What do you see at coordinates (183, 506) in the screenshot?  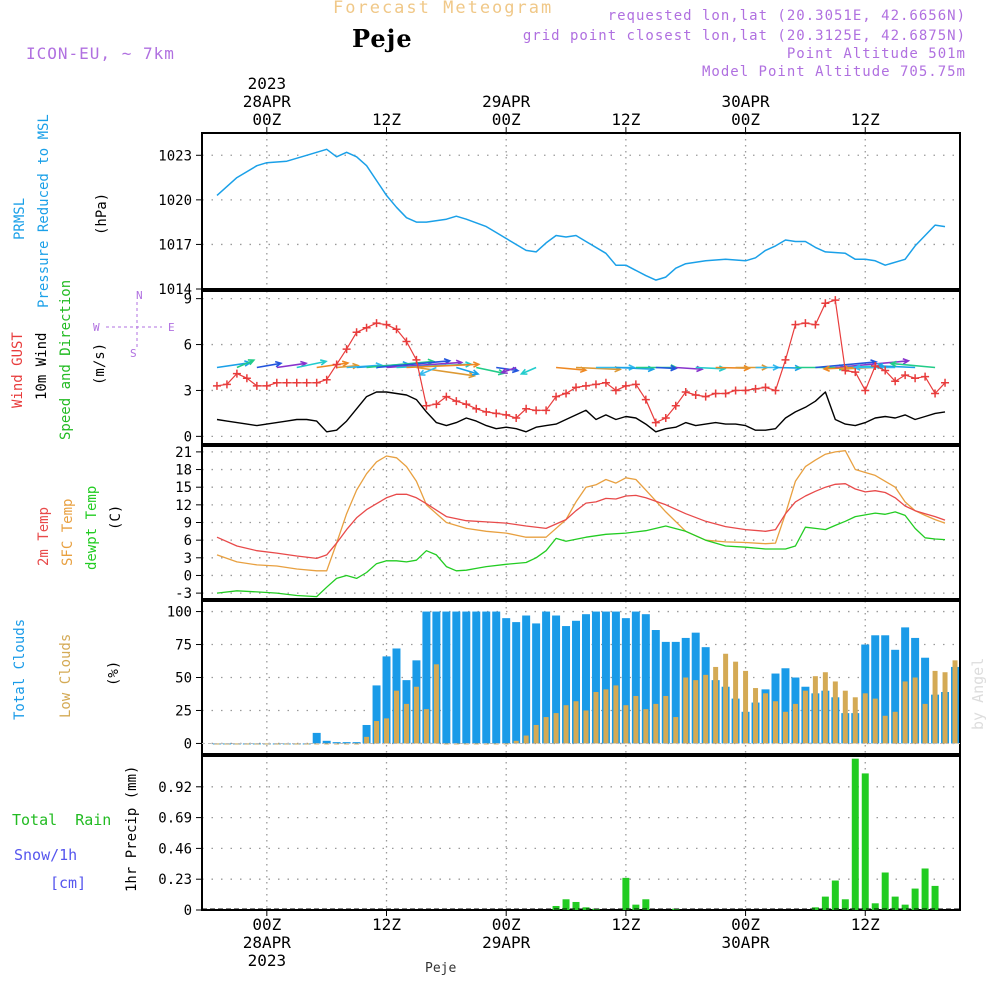 I see `temperature-ytick-label: 12` at bounding box center [183, 506].